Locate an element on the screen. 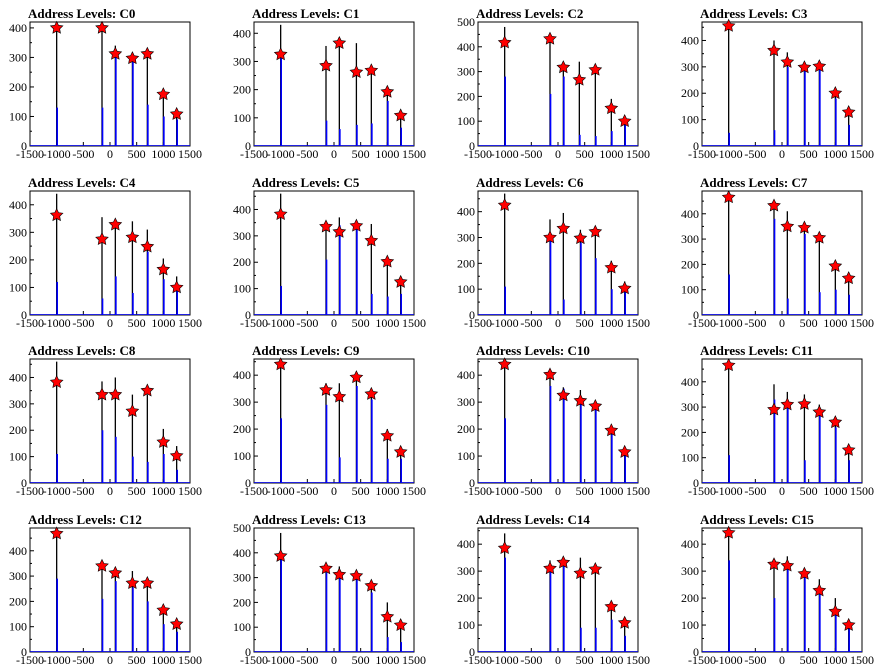  panel-title: Address Levels: C0 is located at coordinates (81, 13).